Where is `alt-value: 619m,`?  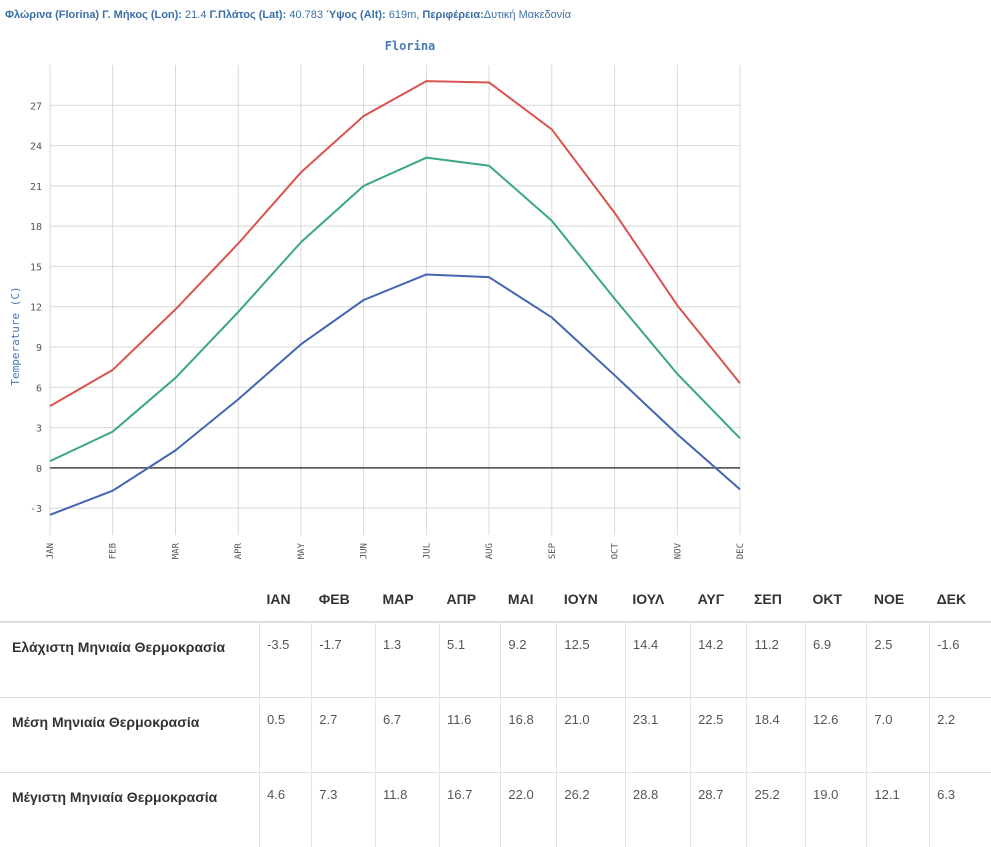 alt-value: 619m, is located at coordinates (404, 15).